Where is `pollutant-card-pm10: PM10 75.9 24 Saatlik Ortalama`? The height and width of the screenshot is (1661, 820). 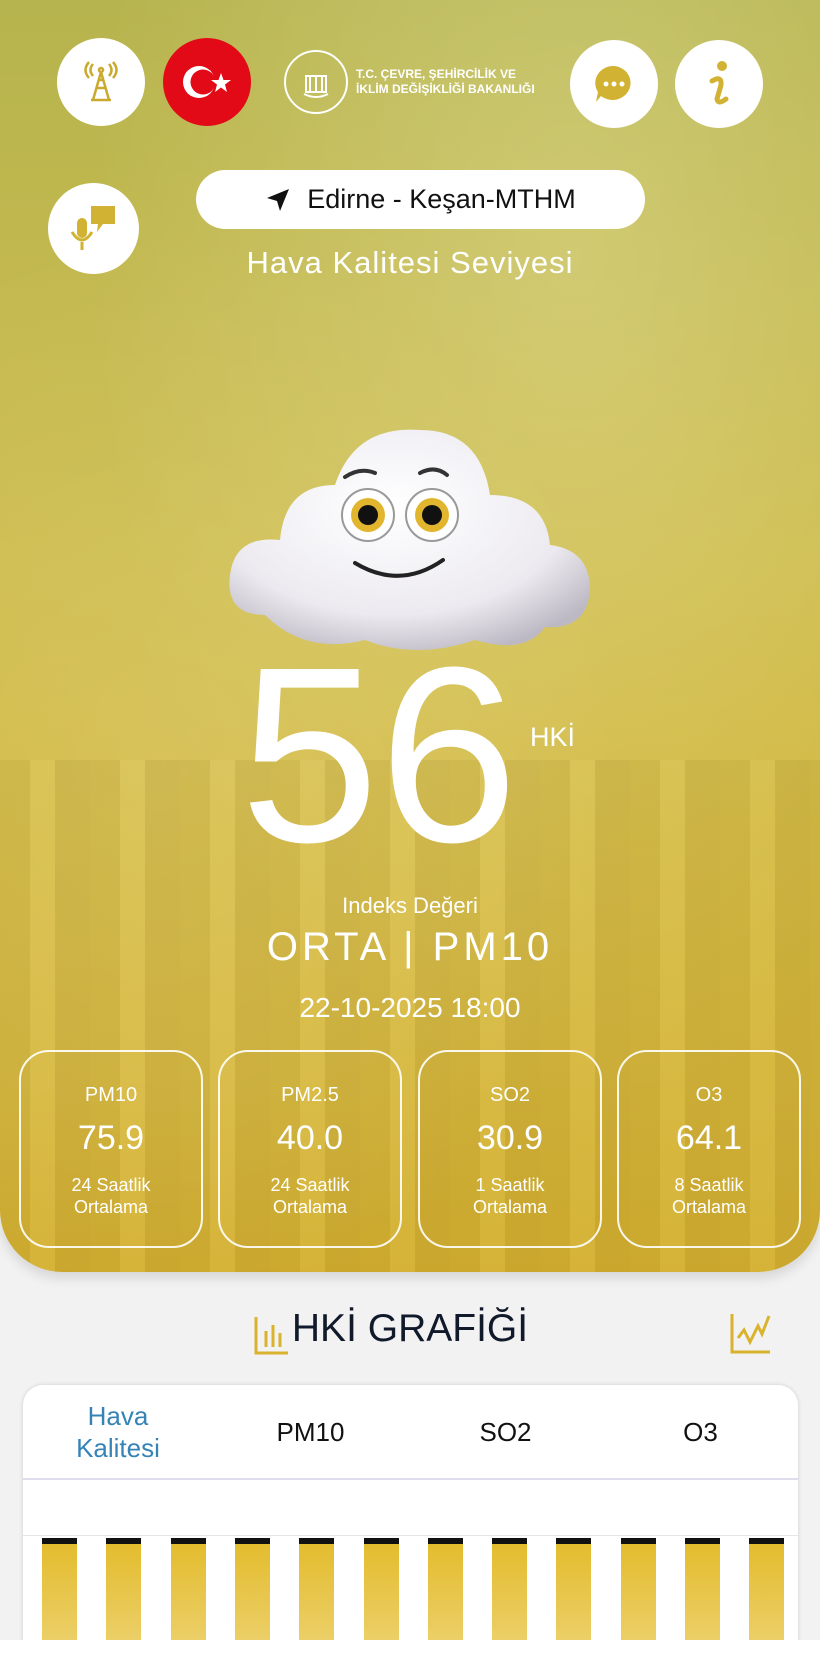 pollutant-card-pm10: PM10 75.9 24 Saatlik Ortalama is located at coordinates (111, 1149).